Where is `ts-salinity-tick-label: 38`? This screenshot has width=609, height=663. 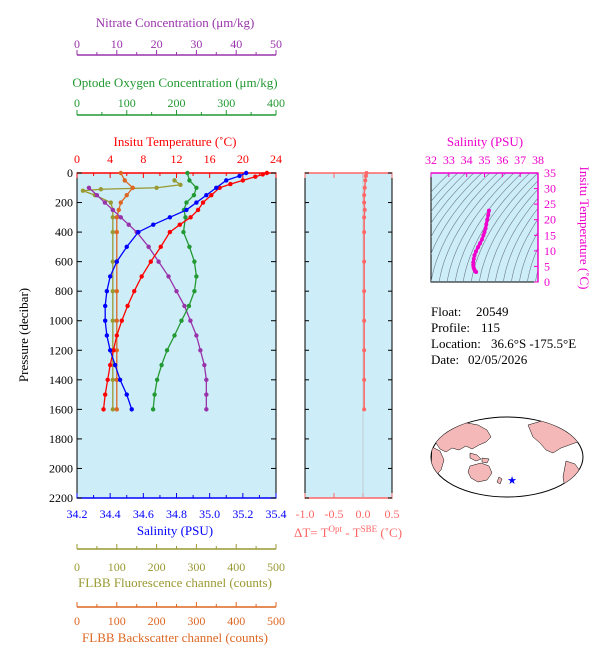 ts-salinity-tick-label: 38 is located at coordinates (538, 160).